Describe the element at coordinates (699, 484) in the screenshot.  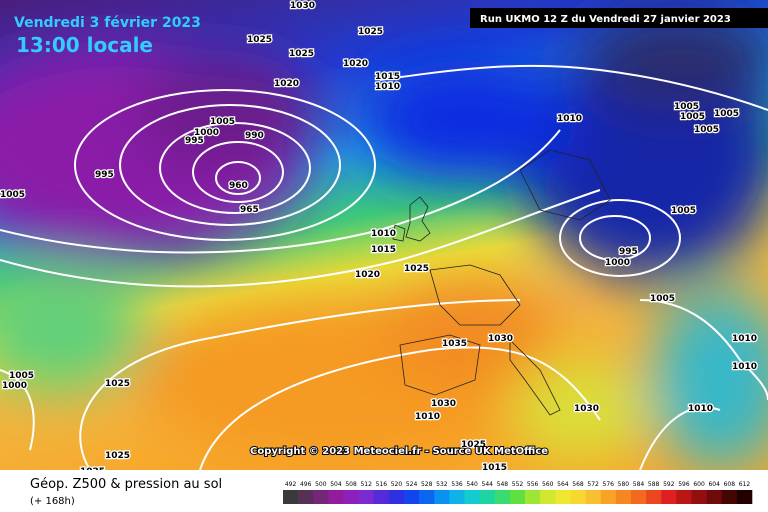
I see `legend-label: 600` at that location.